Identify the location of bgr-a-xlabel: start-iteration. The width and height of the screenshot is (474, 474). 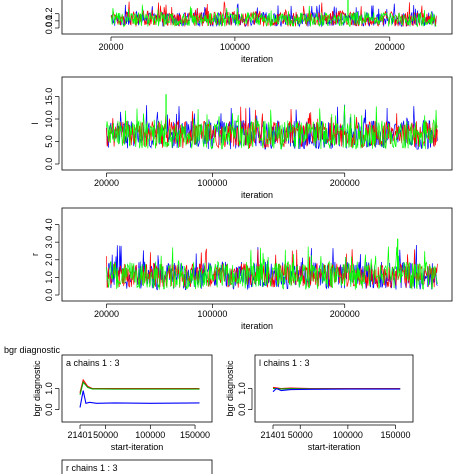
(137, 447).